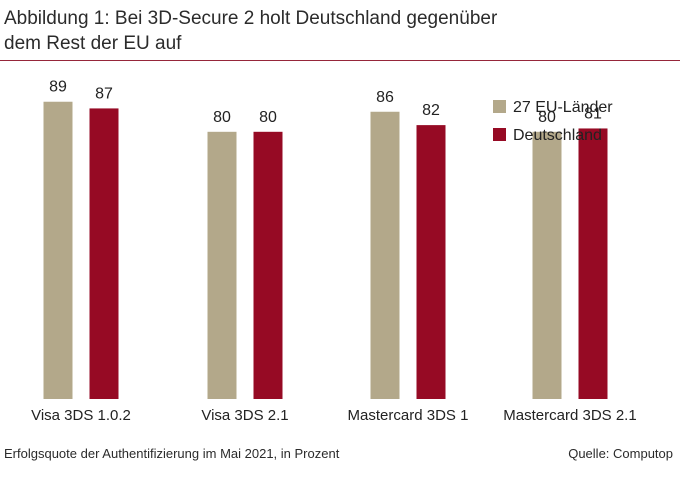 This screenshot has width=687, height=484. I want to click on data-label-eu-3: 80, so click(547, 117).